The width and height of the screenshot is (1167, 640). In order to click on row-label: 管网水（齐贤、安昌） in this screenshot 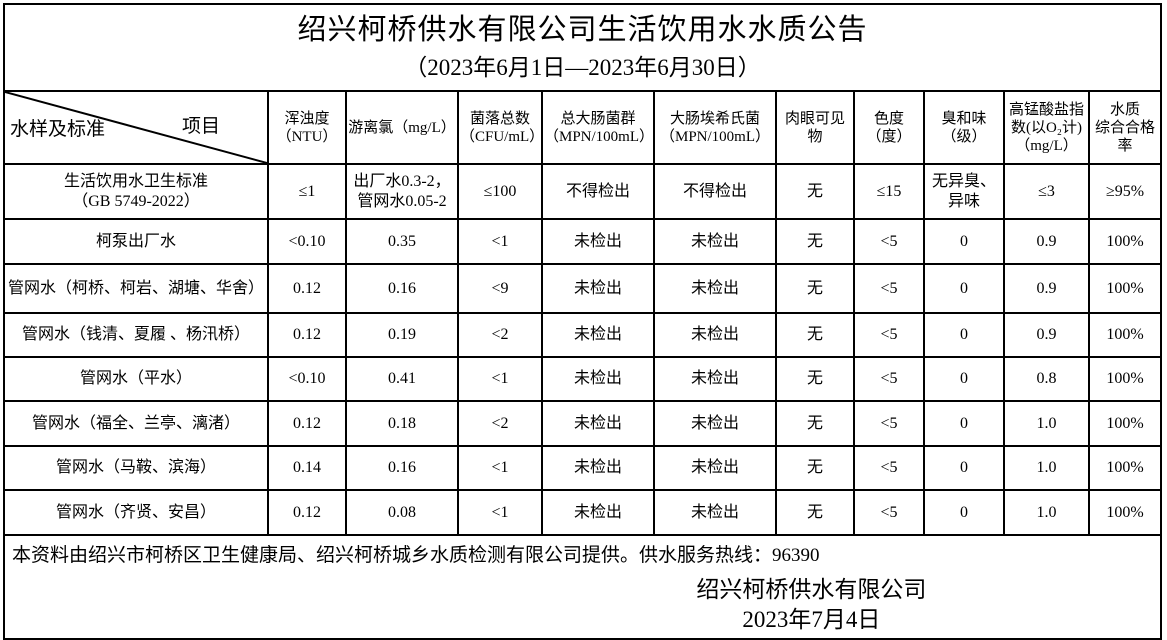, I will do `click(136, 512)`.